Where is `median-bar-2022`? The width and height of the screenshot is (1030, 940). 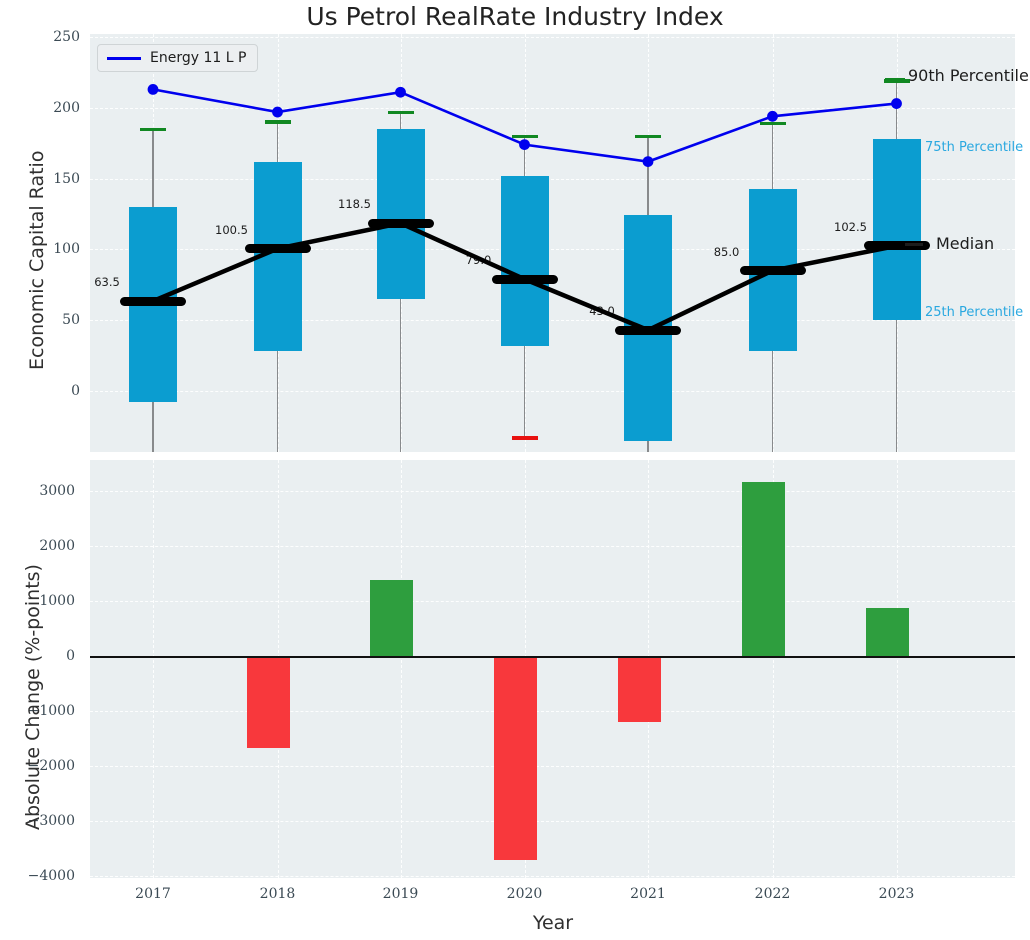 median-bar-2022 is located at coordinates (772, 271).